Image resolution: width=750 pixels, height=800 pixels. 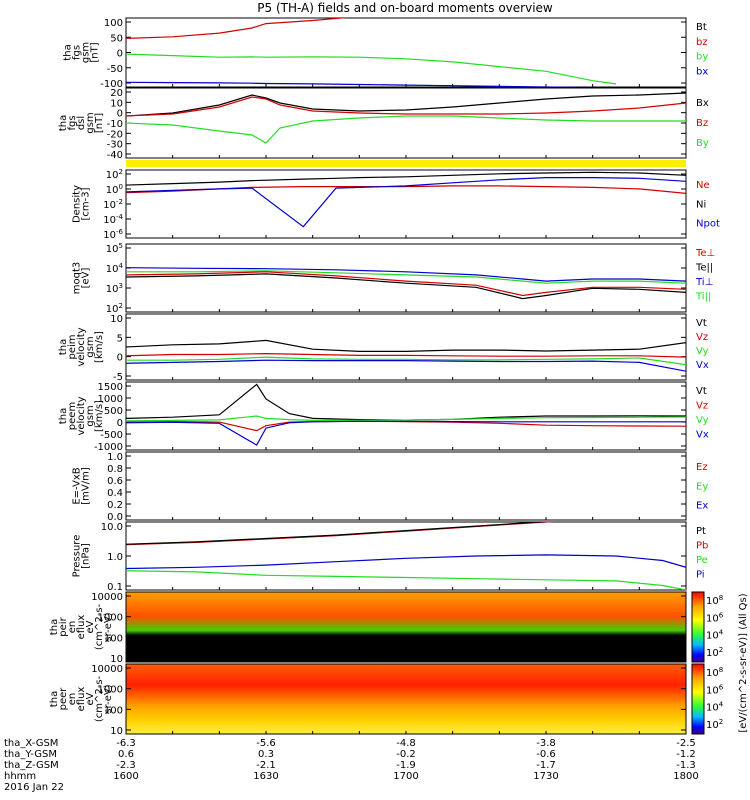 I want to click on x-row-value: -1.9, so click(x=406, y=765).